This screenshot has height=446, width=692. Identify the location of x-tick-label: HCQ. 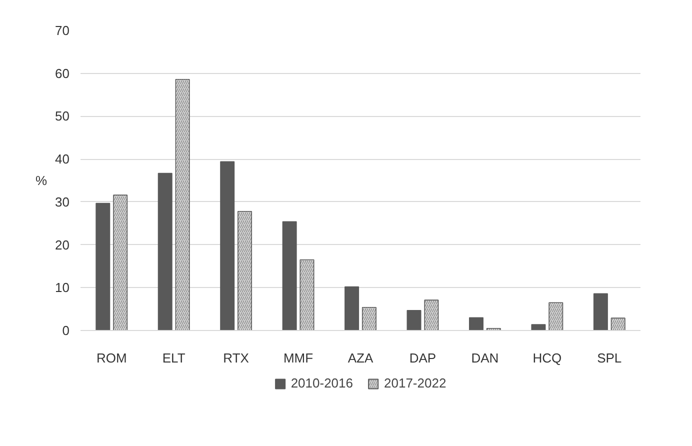
(547, 358).